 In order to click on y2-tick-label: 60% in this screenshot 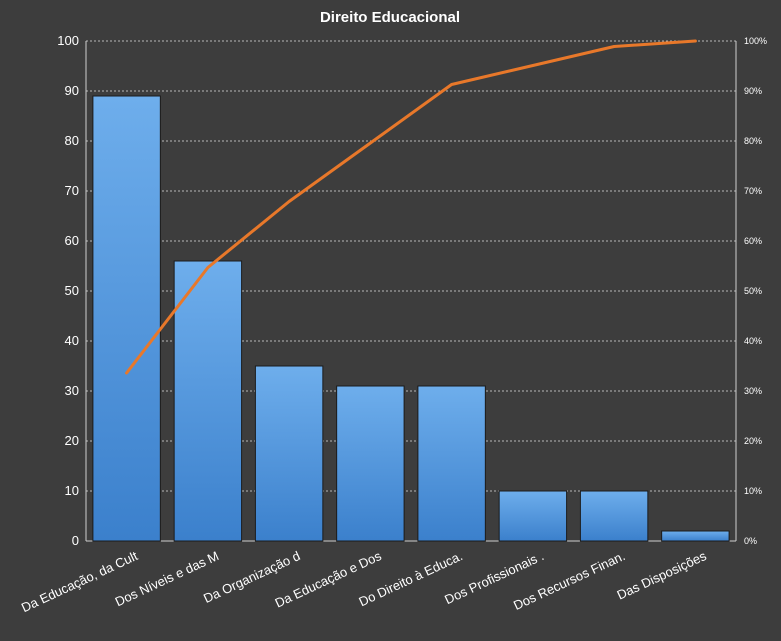, I will do `click(753, 241)`.